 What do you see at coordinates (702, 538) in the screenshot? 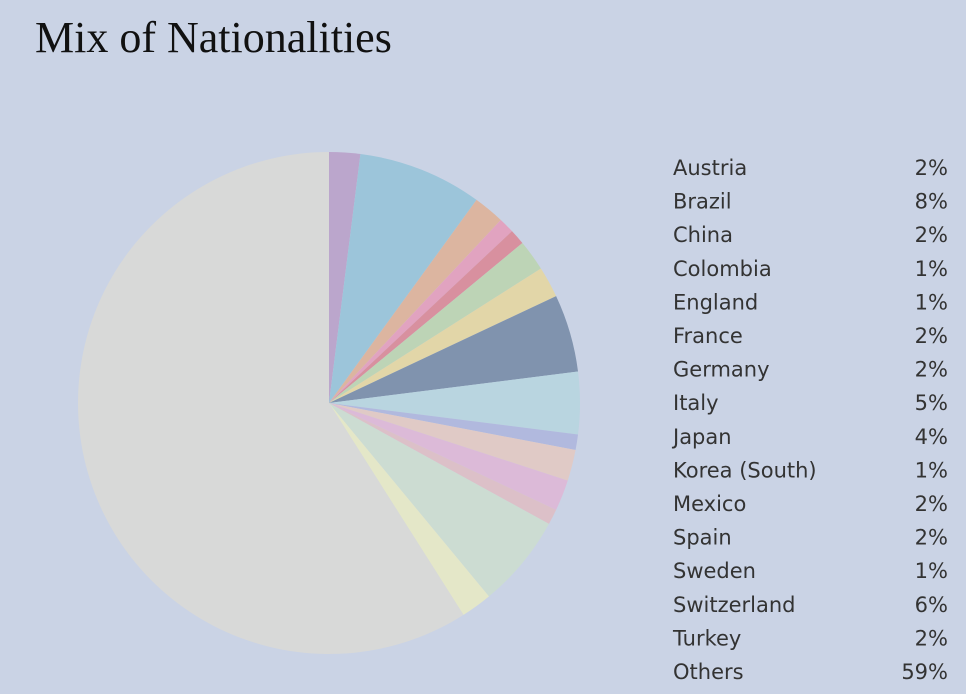
I see `legend-label: Spain` at bounding box center [702, 538].